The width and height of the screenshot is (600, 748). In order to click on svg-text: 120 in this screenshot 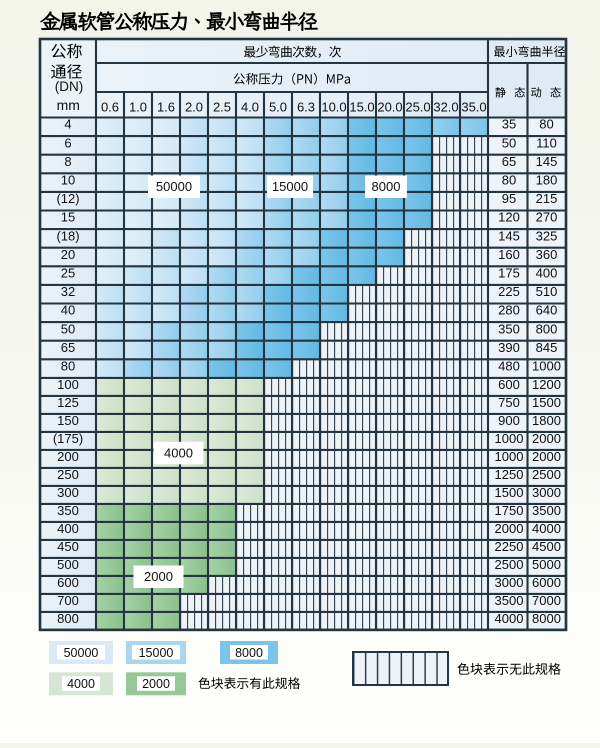, I will do `click(509, 217)`.